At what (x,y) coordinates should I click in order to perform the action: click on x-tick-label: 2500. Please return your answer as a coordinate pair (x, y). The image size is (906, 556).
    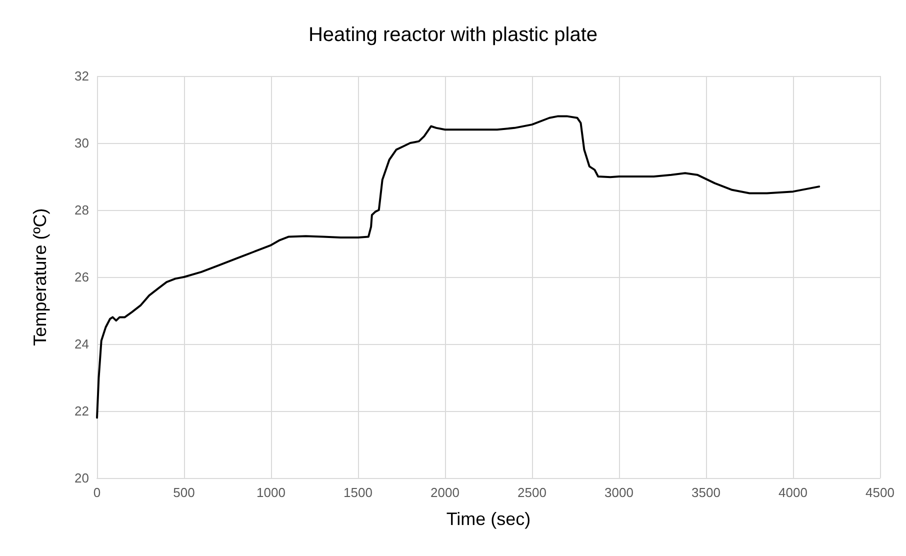
    Looking at the image, I should click on (532, 492).